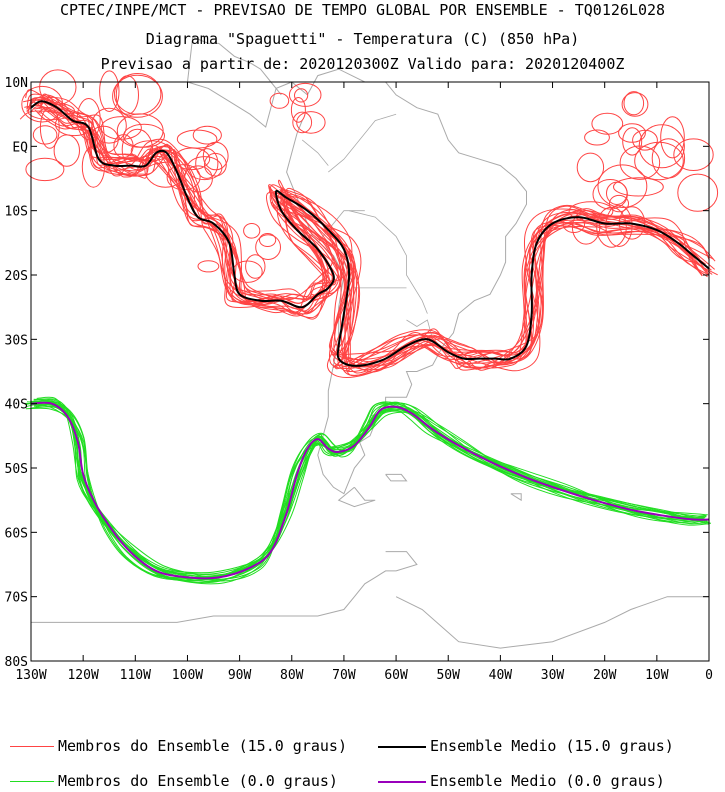  I want to click on legend-mean-0: Ensemble Medio (0.0 graus), so click(521, 781).